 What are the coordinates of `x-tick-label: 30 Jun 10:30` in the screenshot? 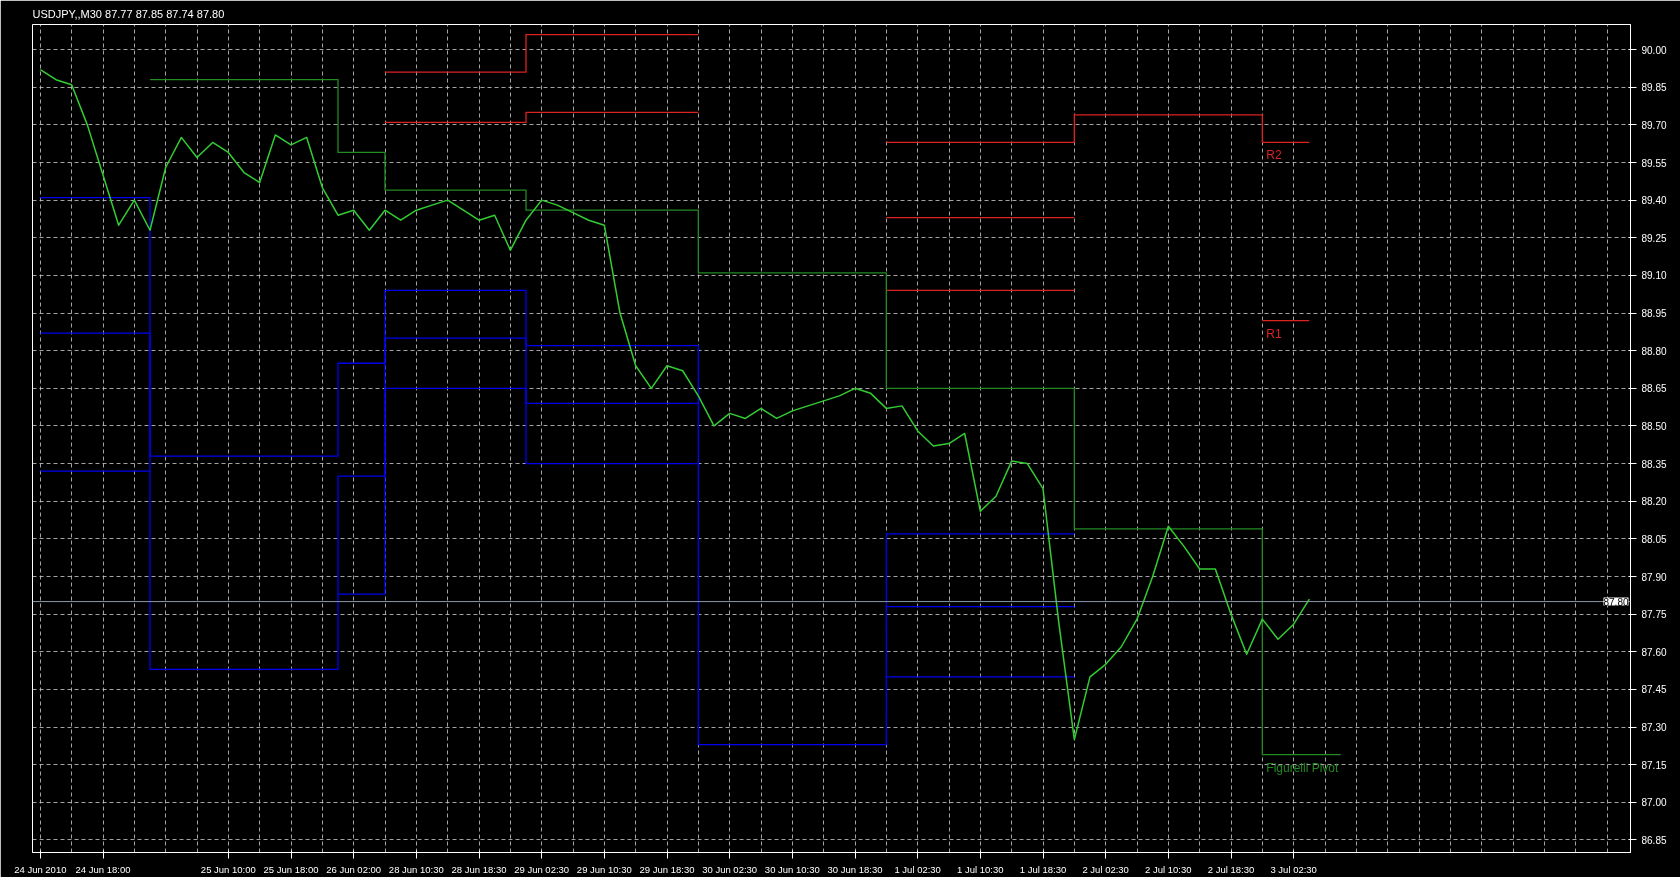 It's located at (792, 869).